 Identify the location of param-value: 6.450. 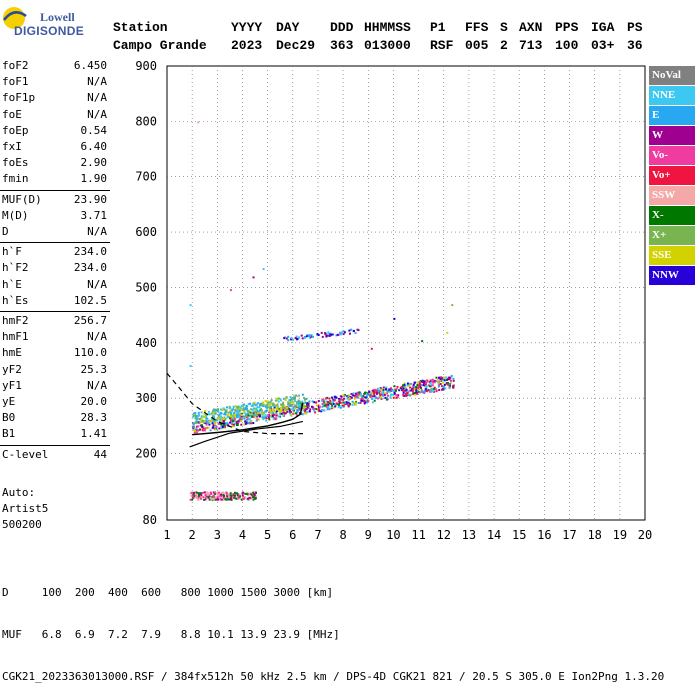
(90, 65).